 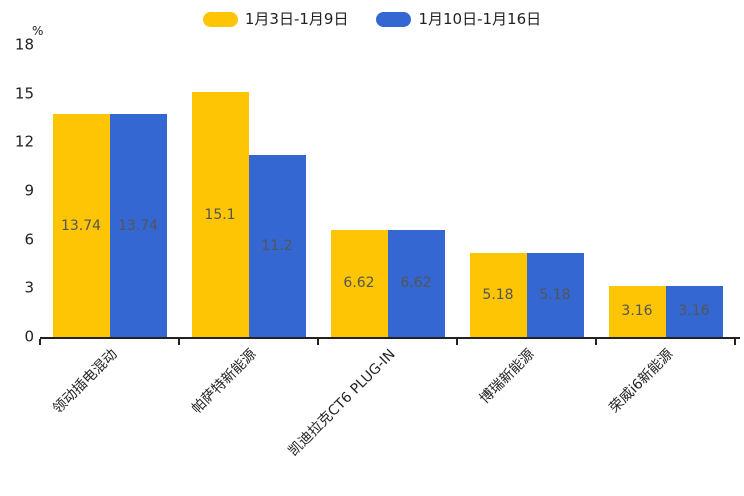 I want to click on y-axis-tick-label: 12, so click(x=24, y=141).